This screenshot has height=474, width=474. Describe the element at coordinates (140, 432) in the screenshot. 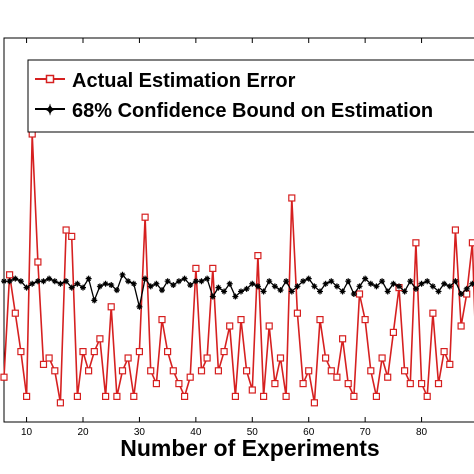

I see `x-tick-label: 30` at that location.